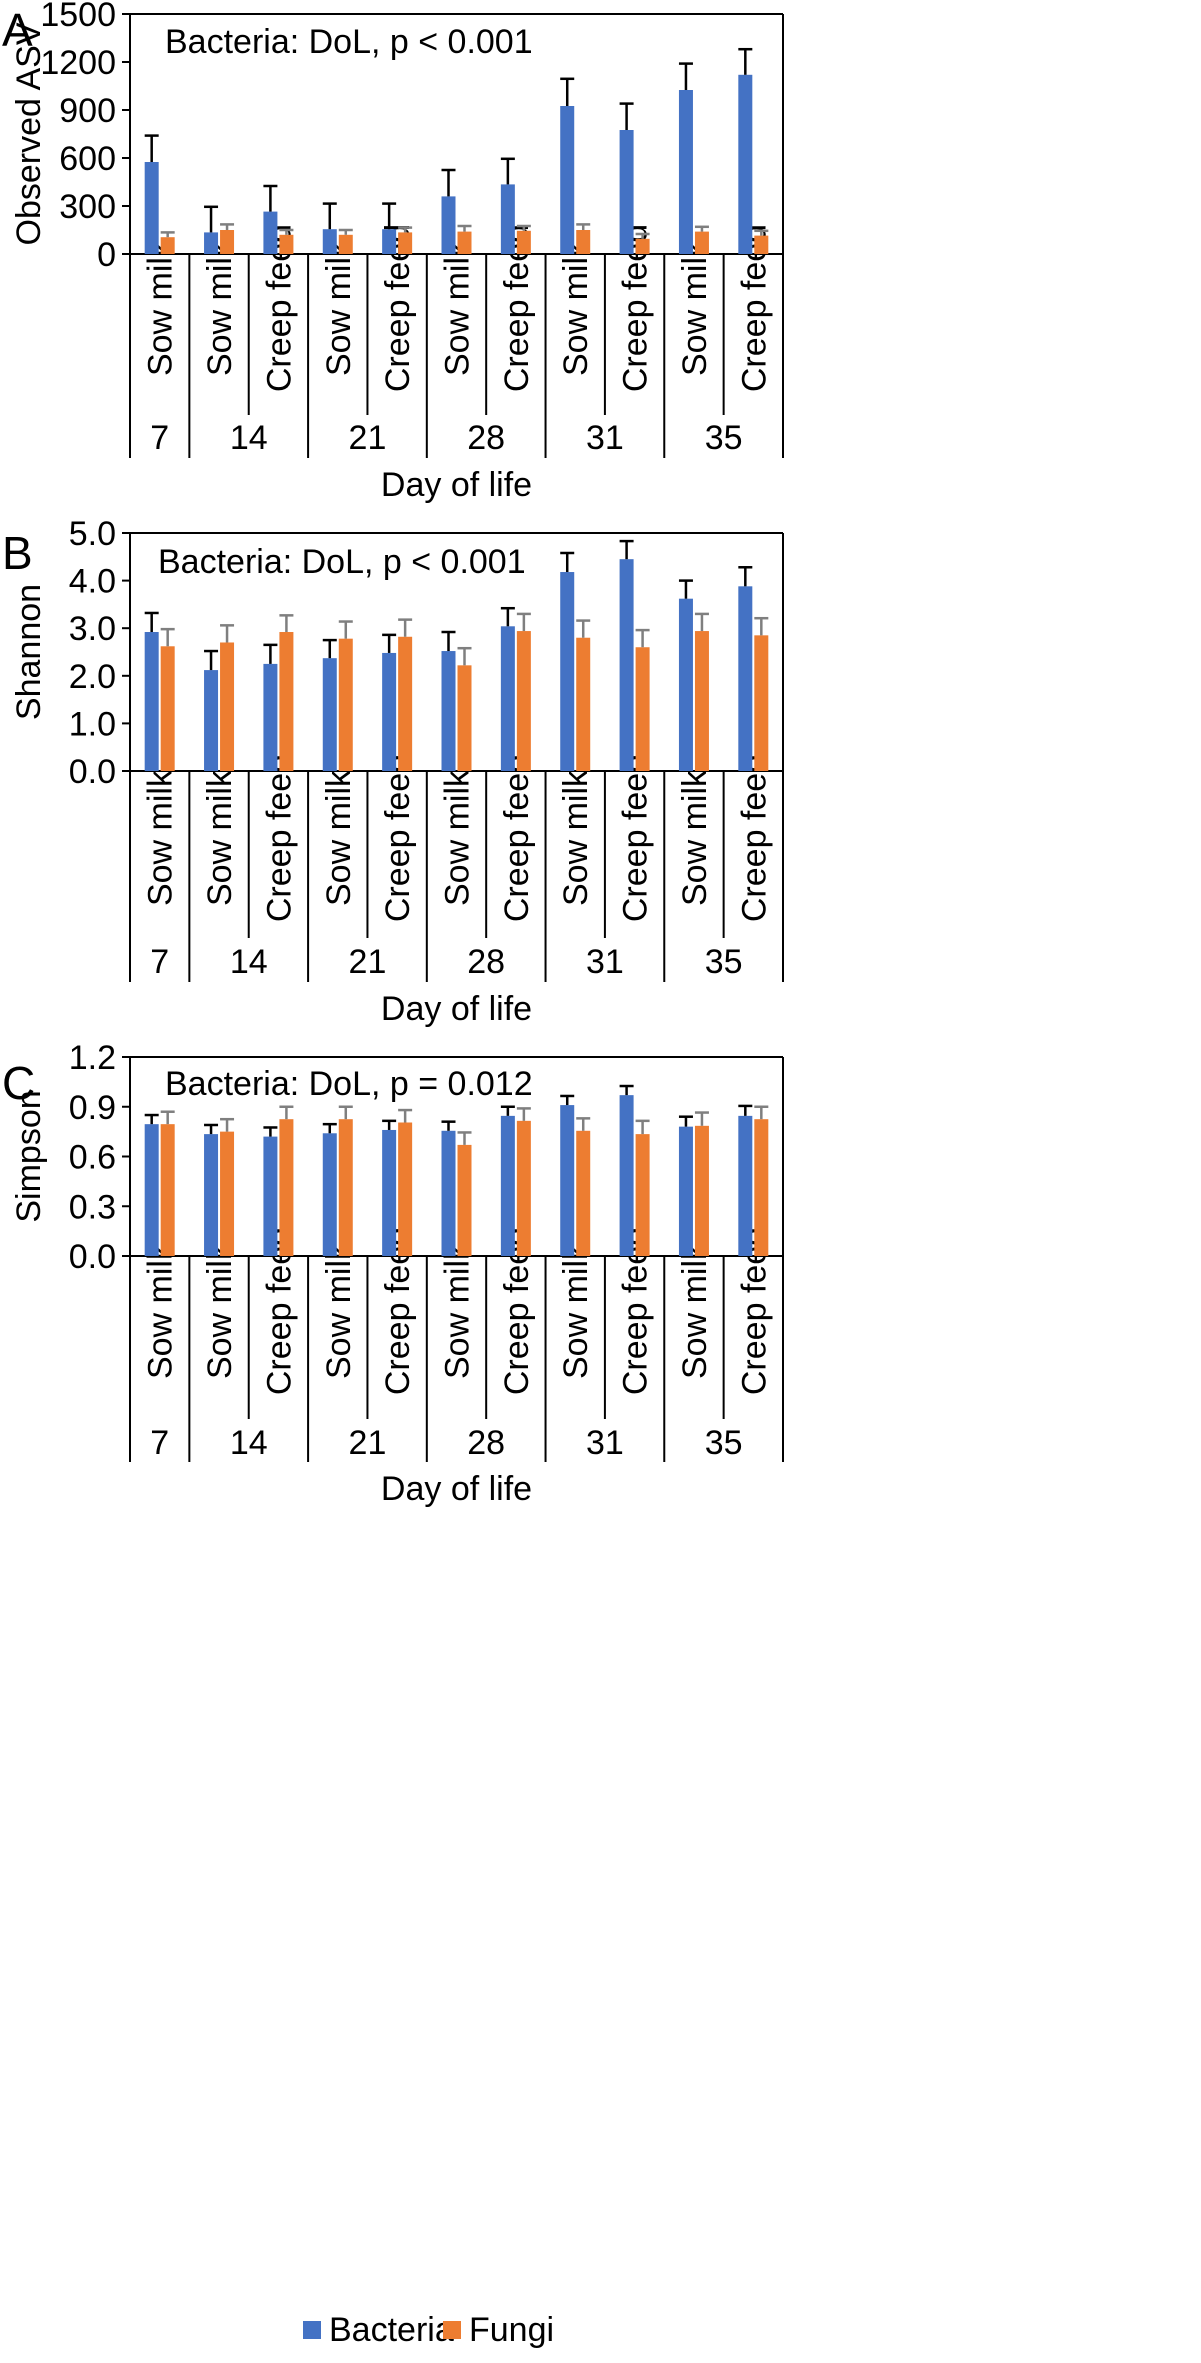 The height and width of the screenshot is (2363, 1201). I want to click on panel-c-y-tick-label: 0.9, so click(92, 1108).